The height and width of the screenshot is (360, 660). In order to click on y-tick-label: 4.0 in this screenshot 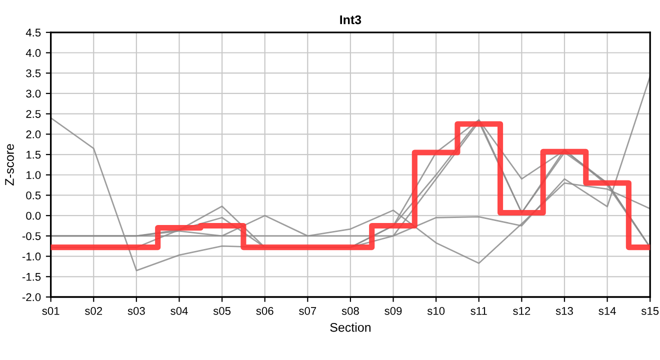, I will do `click(33, 53)`.